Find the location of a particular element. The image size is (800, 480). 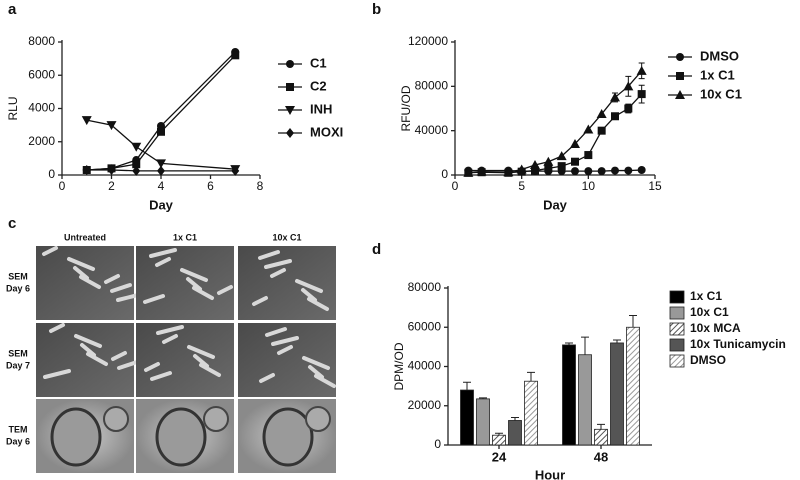

column-label: Untreated is located at coordinates (85, 237).